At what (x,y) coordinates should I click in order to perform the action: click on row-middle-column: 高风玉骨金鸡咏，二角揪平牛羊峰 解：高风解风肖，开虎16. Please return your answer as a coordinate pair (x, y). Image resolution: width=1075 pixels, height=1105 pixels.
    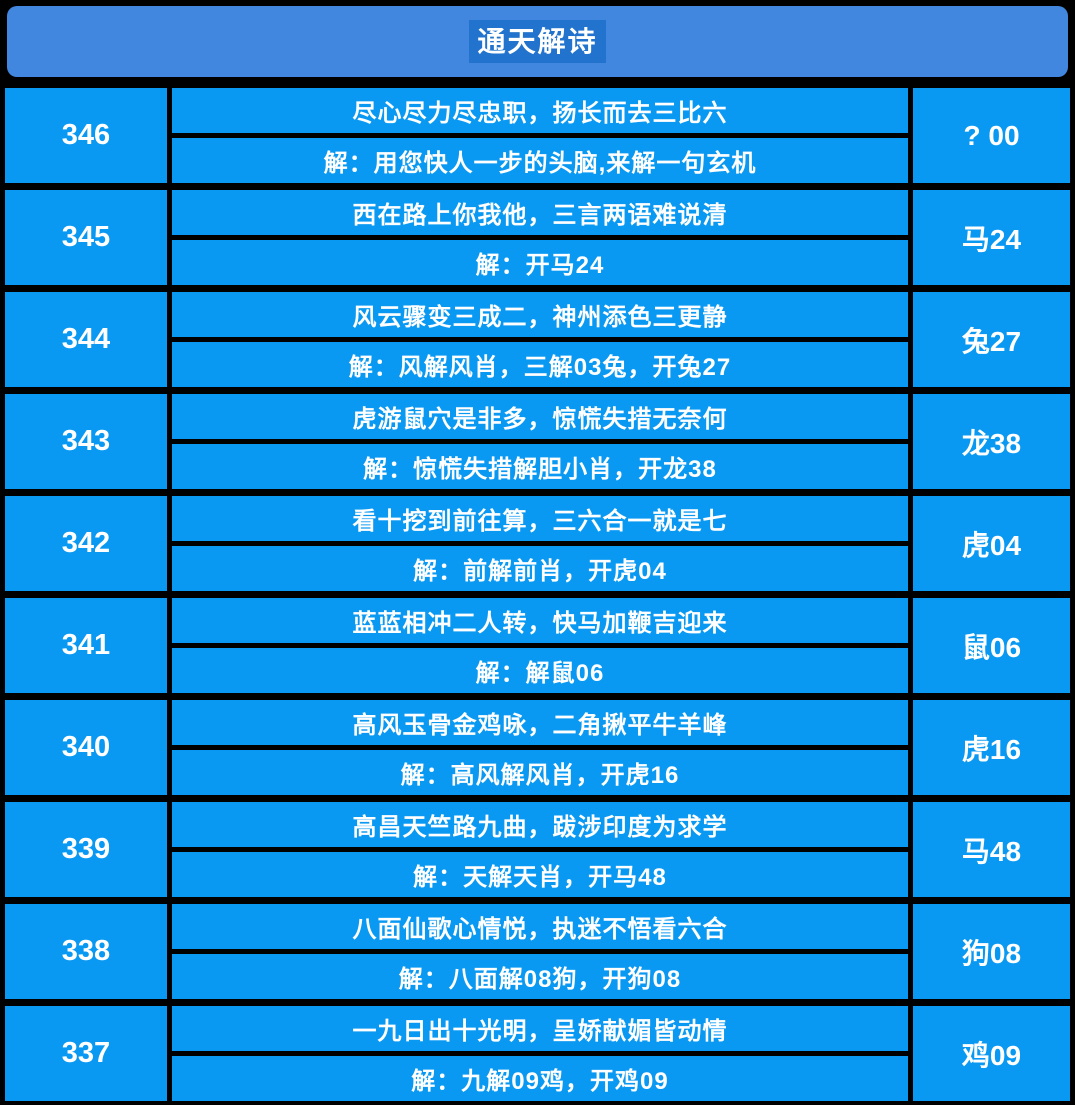
    Looking at the image, I should click on (540, 747).